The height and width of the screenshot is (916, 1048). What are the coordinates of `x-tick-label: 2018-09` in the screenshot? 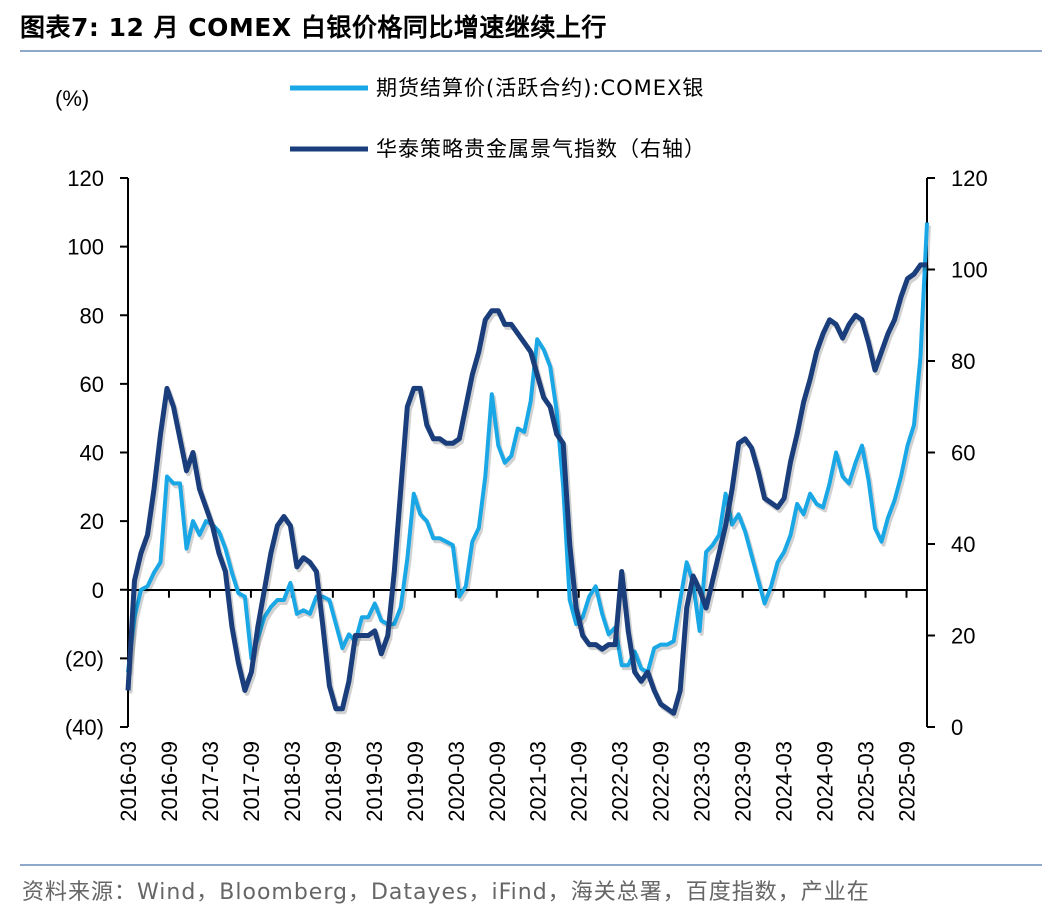 It's located at (333, 781).